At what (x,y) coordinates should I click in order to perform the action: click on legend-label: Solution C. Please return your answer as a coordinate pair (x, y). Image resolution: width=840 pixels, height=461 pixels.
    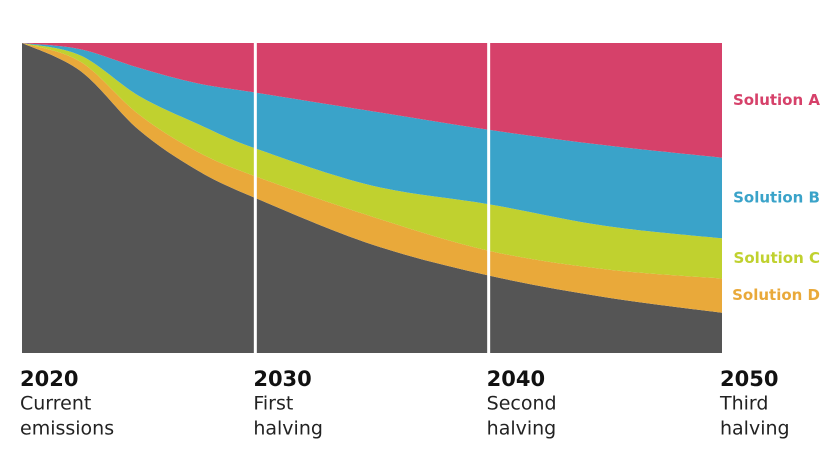
    Looking at the image, I should click on (777, 258).